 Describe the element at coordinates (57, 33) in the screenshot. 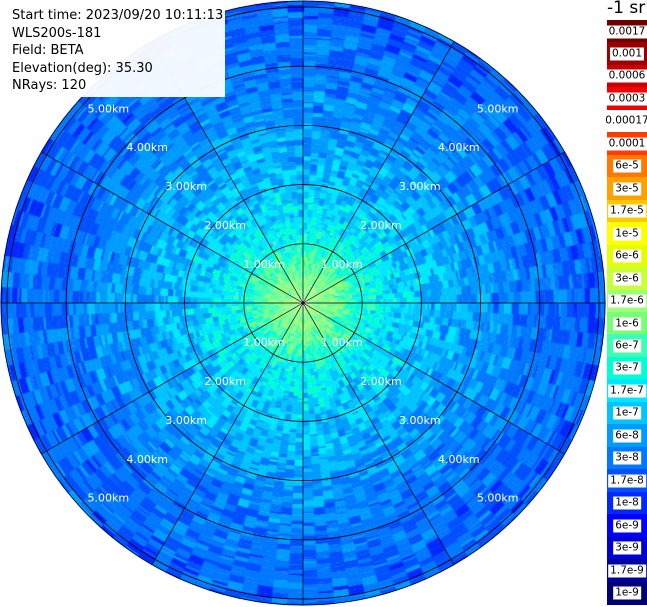

I see `site-name-text: WLS200s-181` at that location.